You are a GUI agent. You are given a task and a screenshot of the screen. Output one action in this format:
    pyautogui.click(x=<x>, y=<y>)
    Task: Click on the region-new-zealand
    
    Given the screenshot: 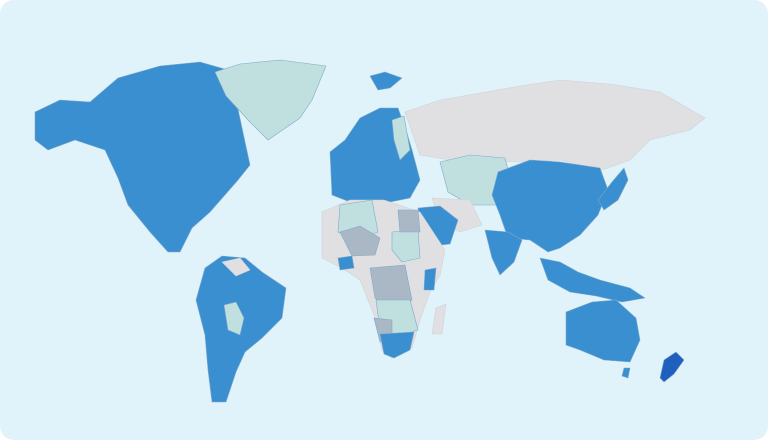 What is the action you would take?
    pyautogui.click(x=672, y=367)
    